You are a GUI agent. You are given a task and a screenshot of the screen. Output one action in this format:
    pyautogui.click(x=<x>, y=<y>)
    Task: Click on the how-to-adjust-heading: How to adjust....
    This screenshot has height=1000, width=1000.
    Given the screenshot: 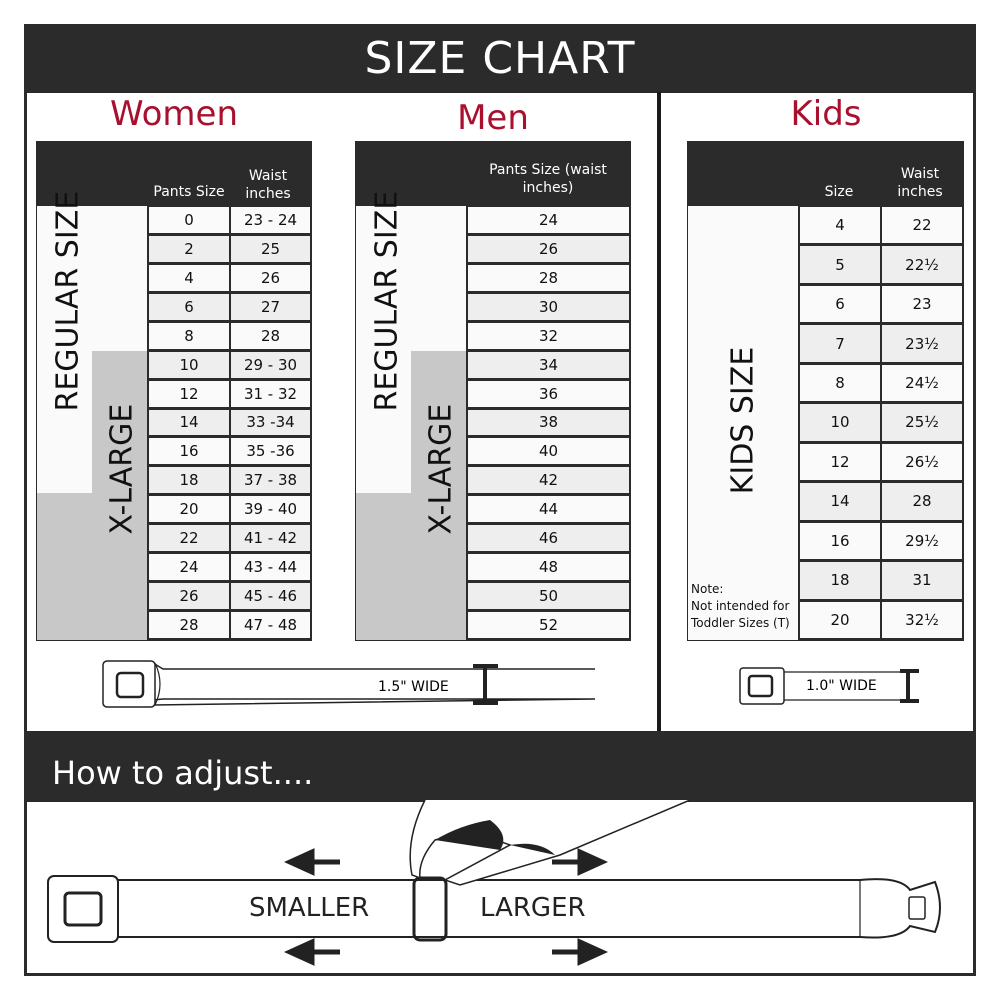 What is the action you would take?
    pyautogui.click(x=500, y=766)
    